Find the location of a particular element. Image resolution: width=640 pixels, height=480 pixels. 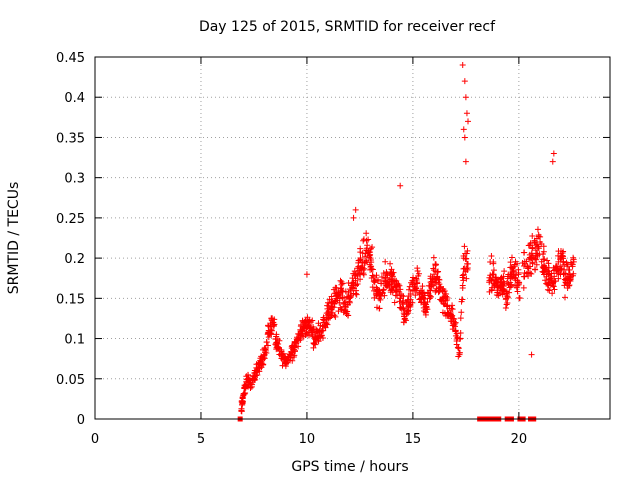

x-tick-label: 5 is located at coordinates (201, 439).